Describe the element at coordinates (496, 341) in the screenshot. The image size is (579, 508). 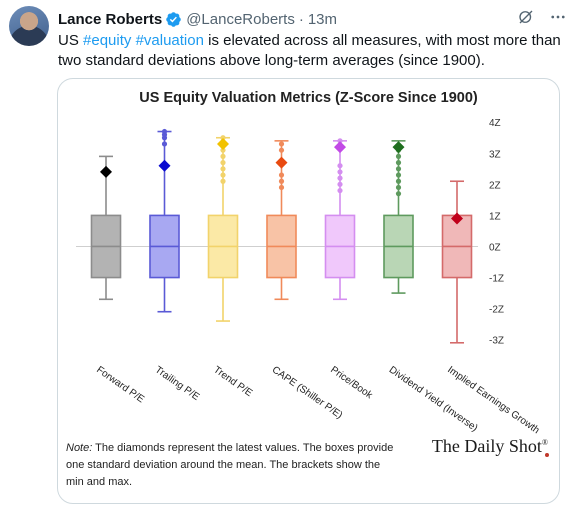
I see `y-tick-label: -3Z` at that location.